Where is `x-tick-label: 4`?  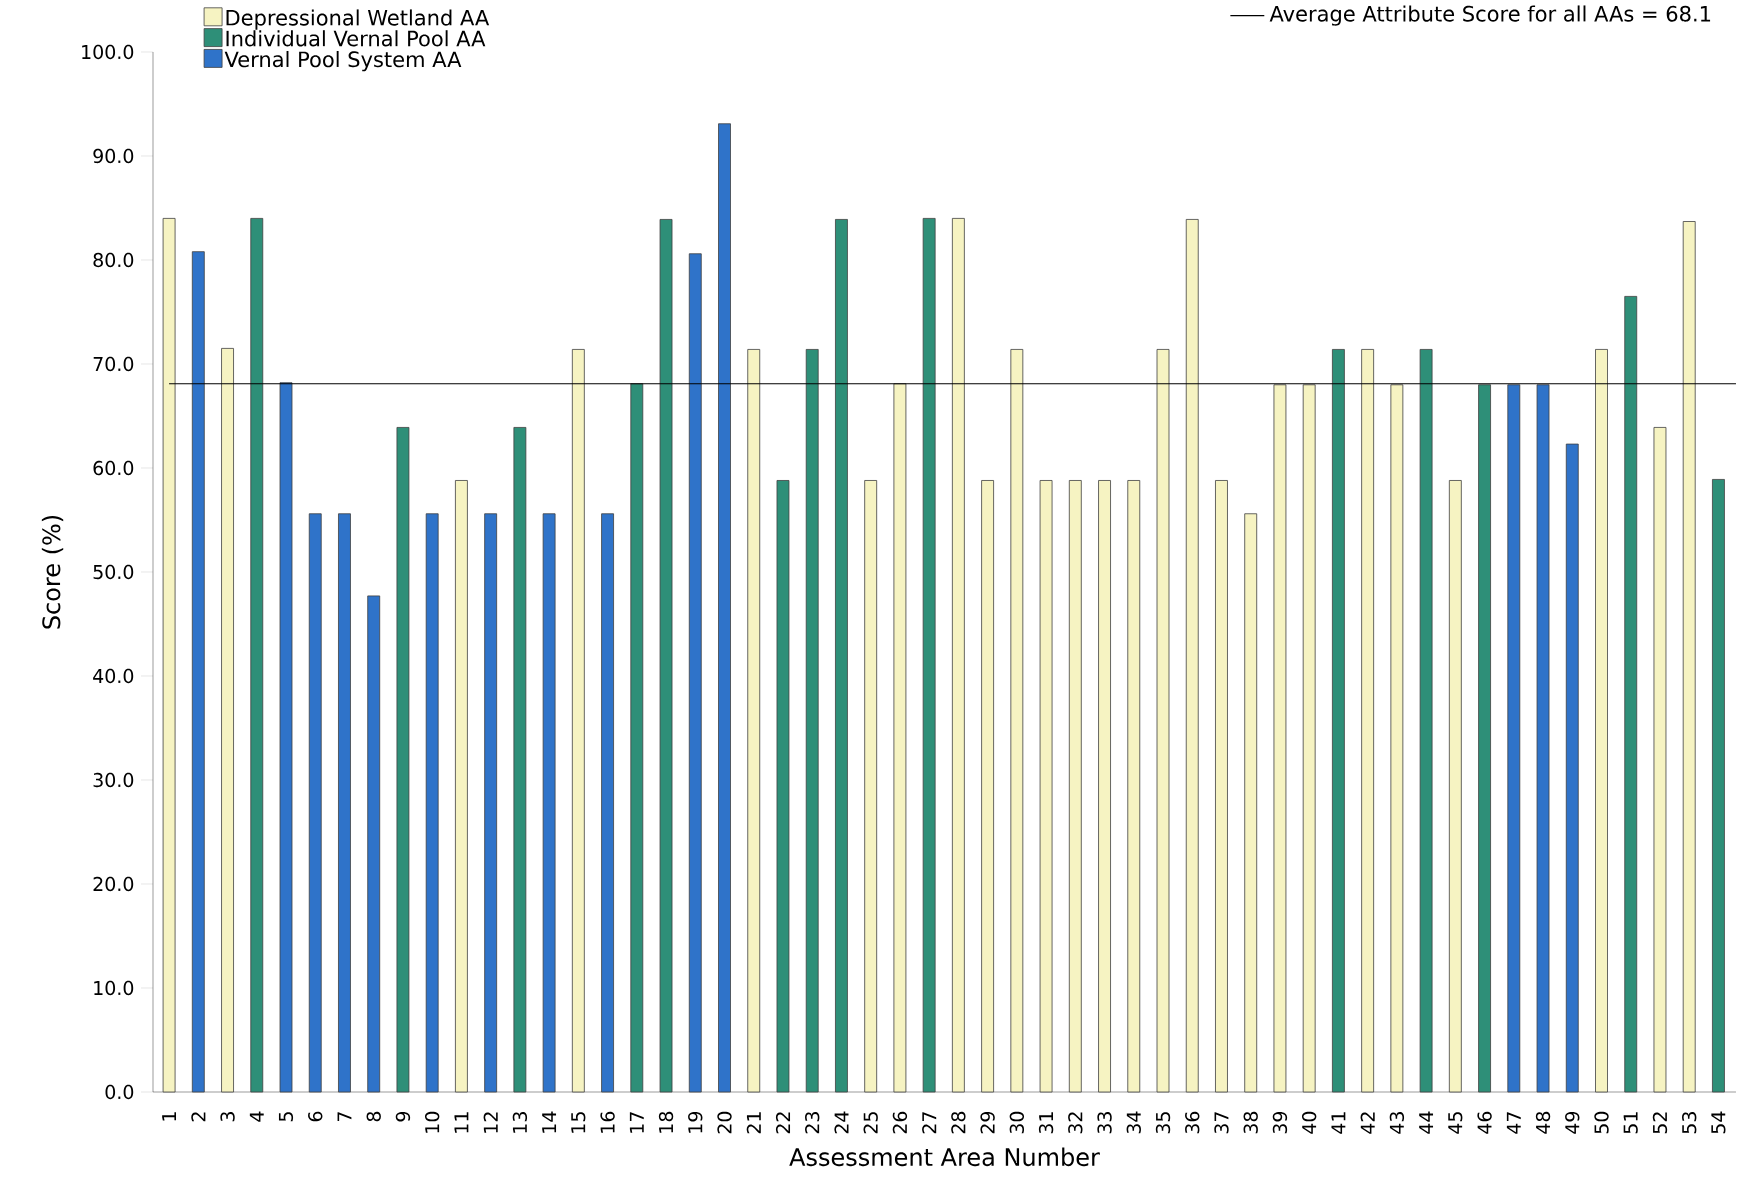
x-tick-label: 4 is located at coordinates (256, 1116).